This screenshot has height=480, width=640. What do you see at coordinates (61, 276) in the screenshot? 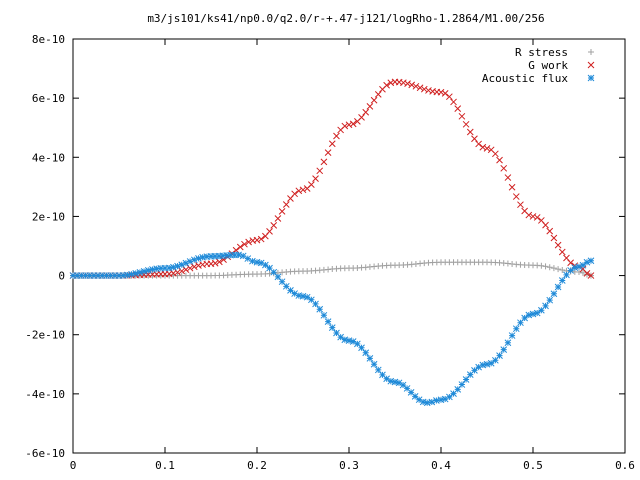
I see `y-tick-label: 0` at bounding box center [61, 276].